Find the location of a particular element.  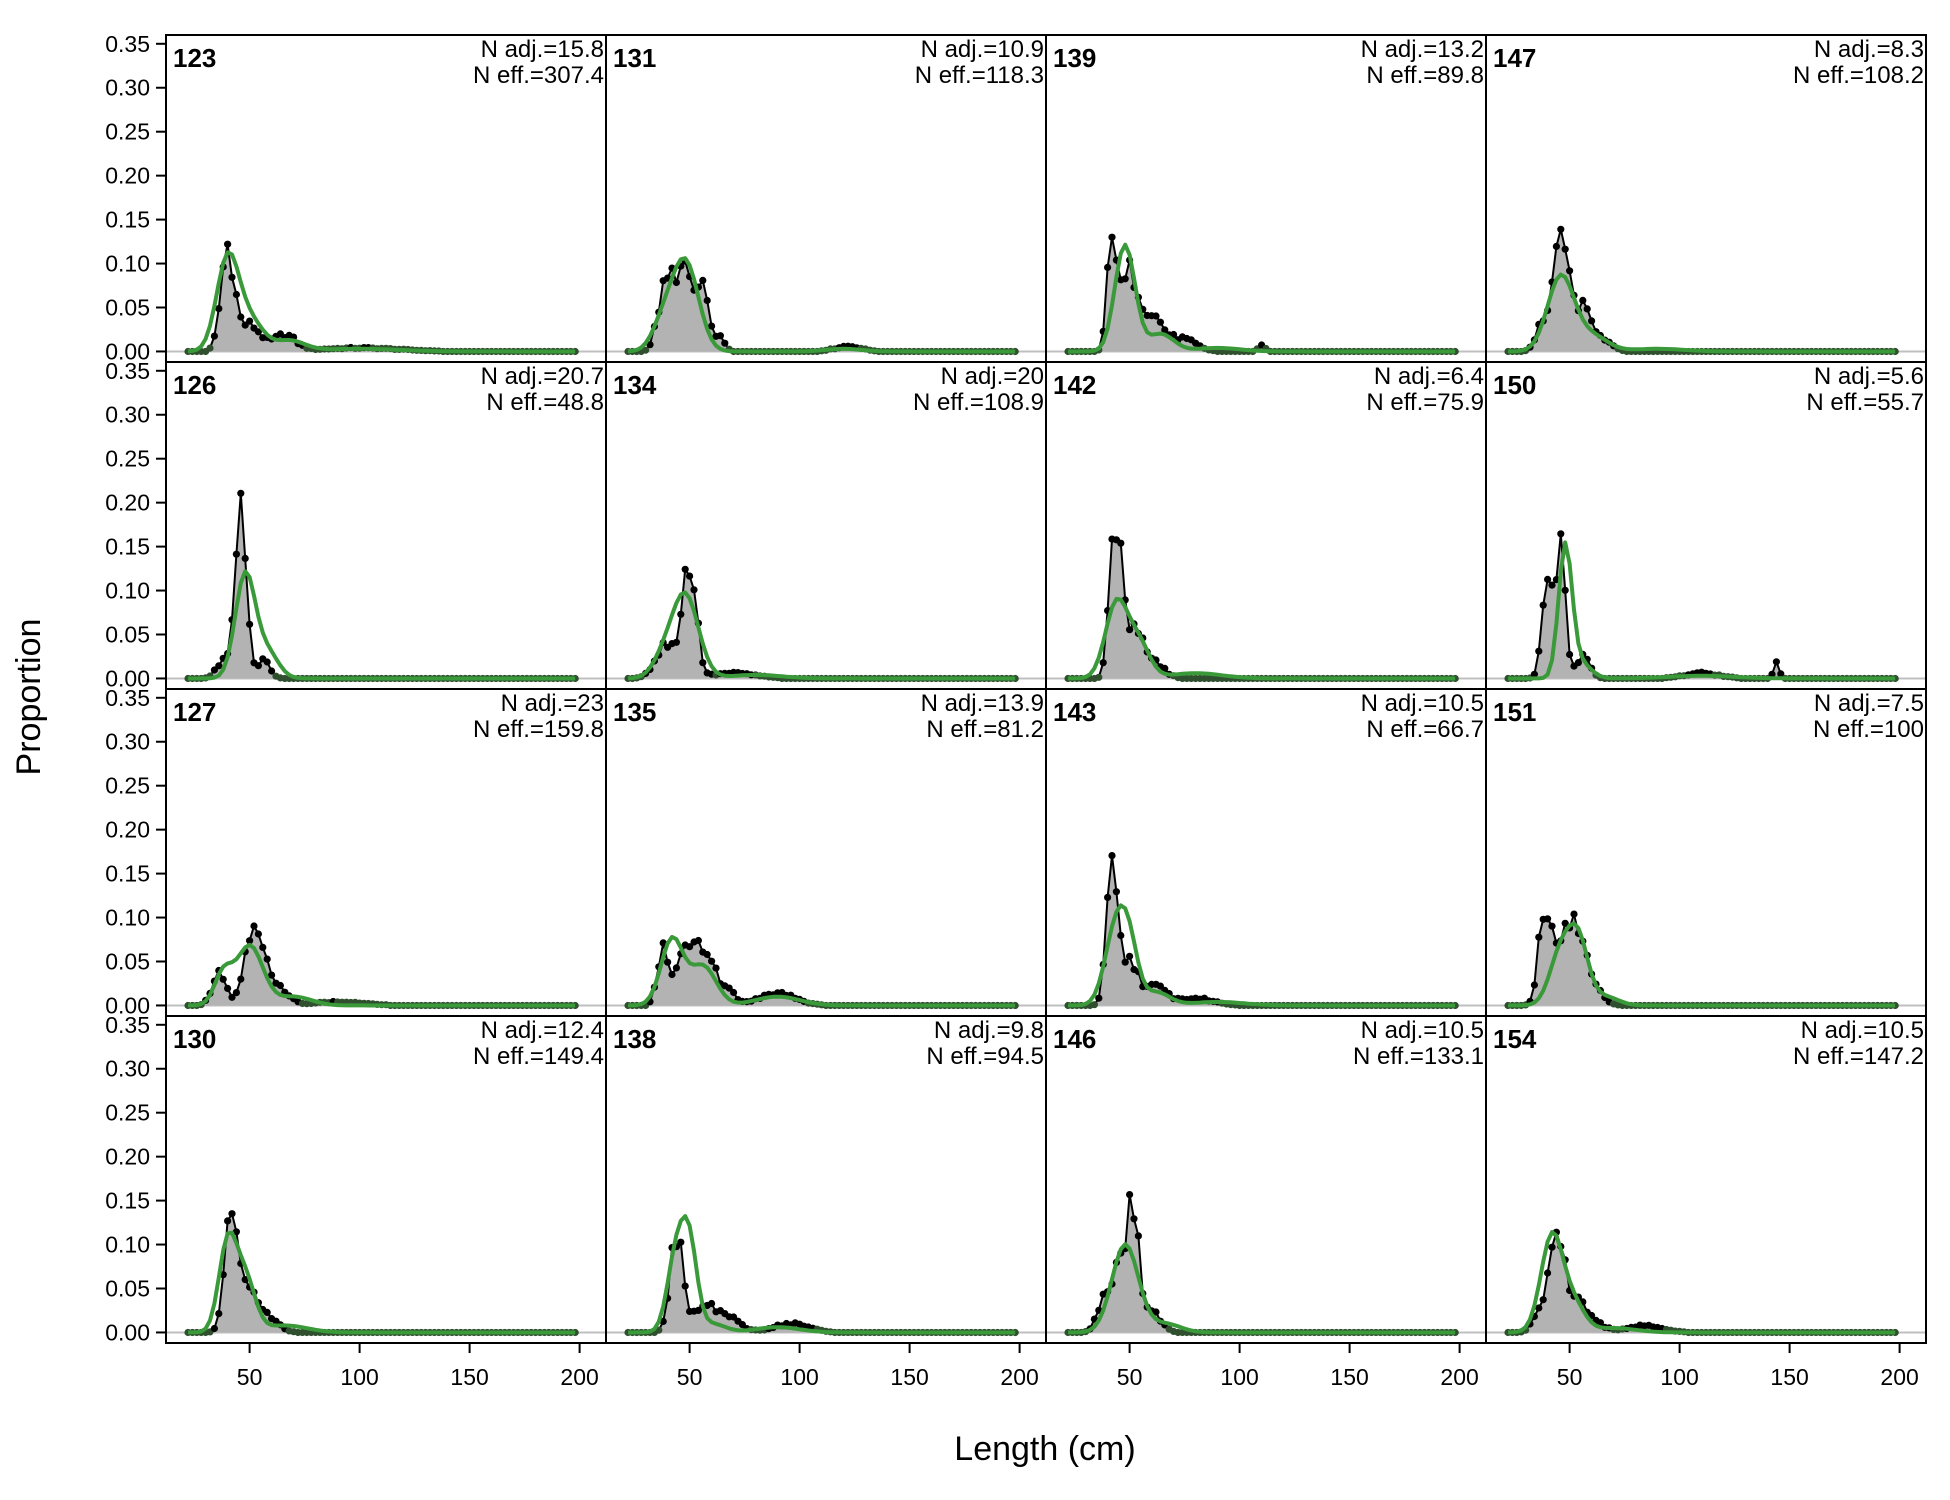

panel-134: 134 N adj.=20N eff.=108.9 is located at coordinates (826, 525).